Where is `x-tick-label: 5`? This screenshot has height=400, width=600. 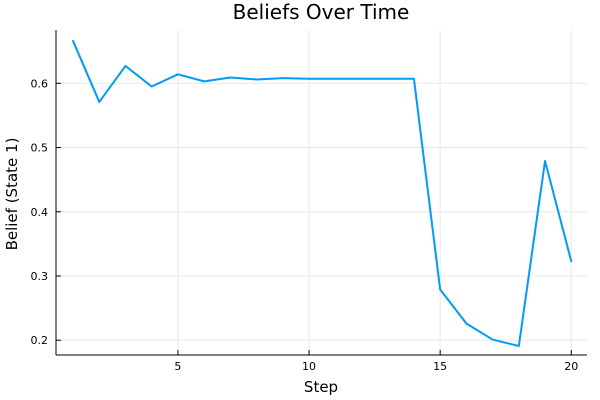
x-tick-label: 5 is located at coordinates (177, 366).